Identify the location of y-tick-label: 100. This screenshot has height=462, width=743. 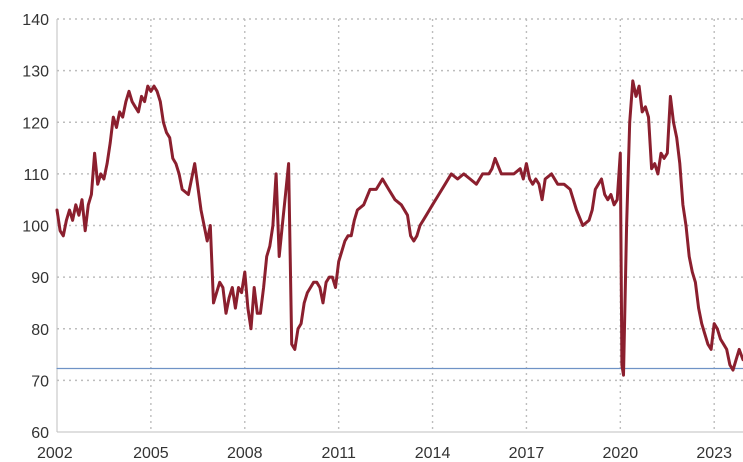
(35, 227).